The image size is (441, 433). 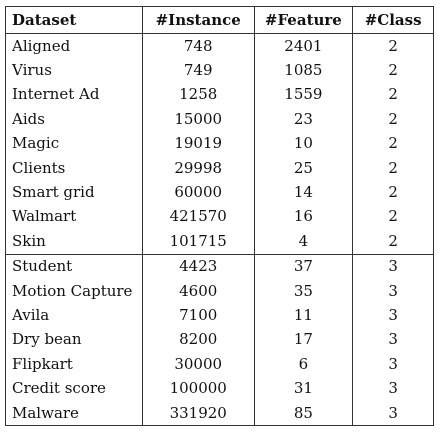 I want to click on table-row: Avila 7100 11 3, so click(x=220, y=315).